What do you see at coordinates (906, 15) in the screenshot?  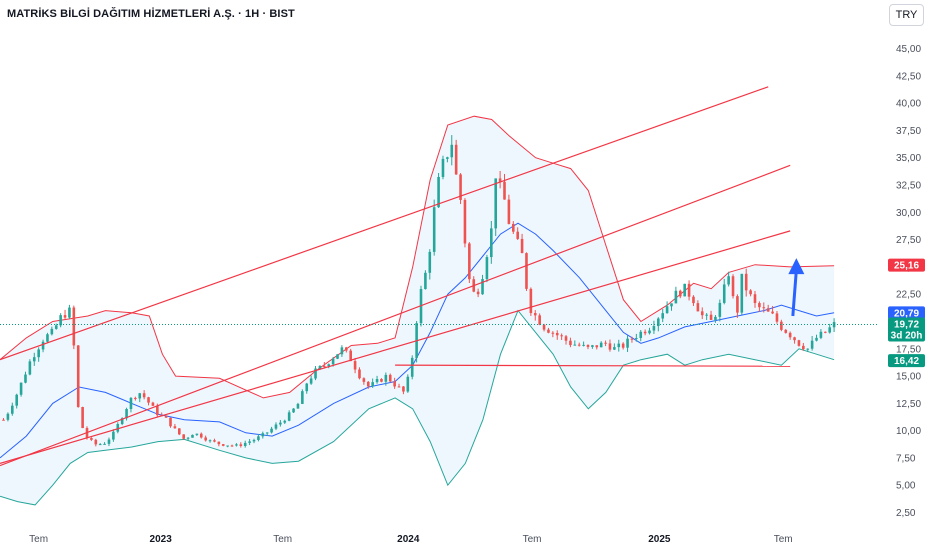 I see `currency-button: TRY` at bounding box center [906, 15].